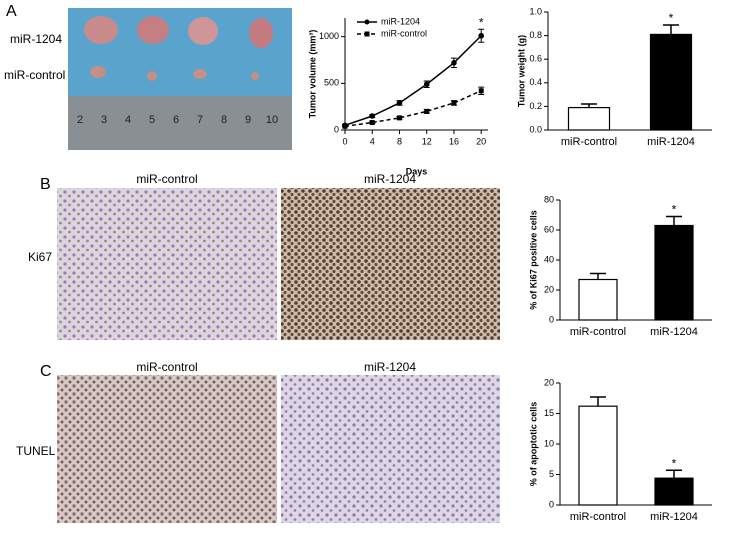 This screenshot has height=533, width=738. Describe the element at coordinates (224, 120) in the screenshot. I see `ruler-label: 8` at that location.